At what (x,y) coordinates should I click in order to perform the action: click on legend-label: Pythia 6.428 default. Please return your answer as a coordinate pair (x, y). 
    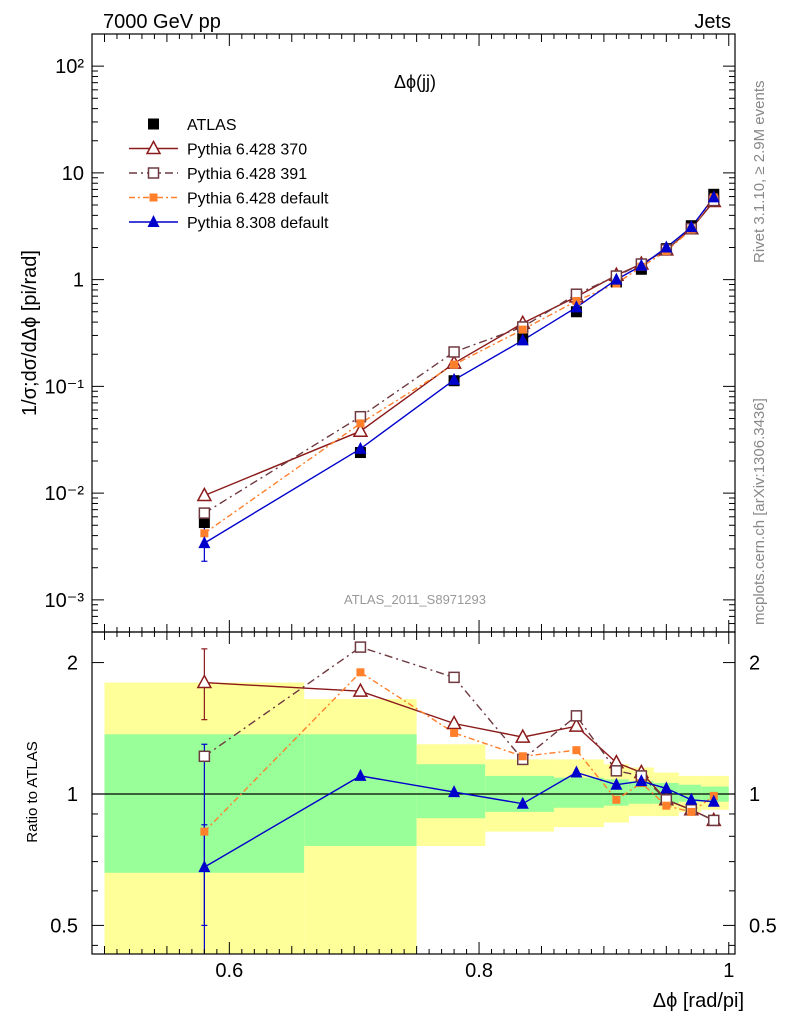
    Looking at the image, I should click on (258, 199).